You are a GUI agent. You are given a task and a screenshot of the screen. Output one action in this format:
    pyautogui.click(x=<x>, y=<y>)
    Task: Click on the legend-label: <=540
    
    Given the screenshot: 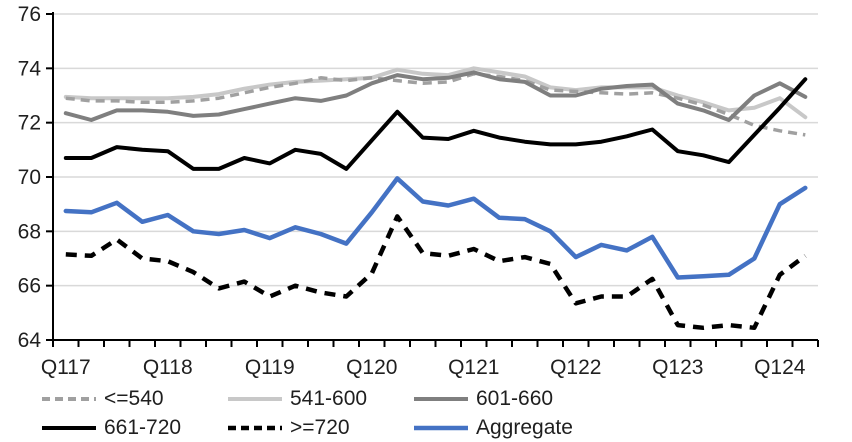 What is the action you would take?
    pyautogui.click(x=134, y=398)
    